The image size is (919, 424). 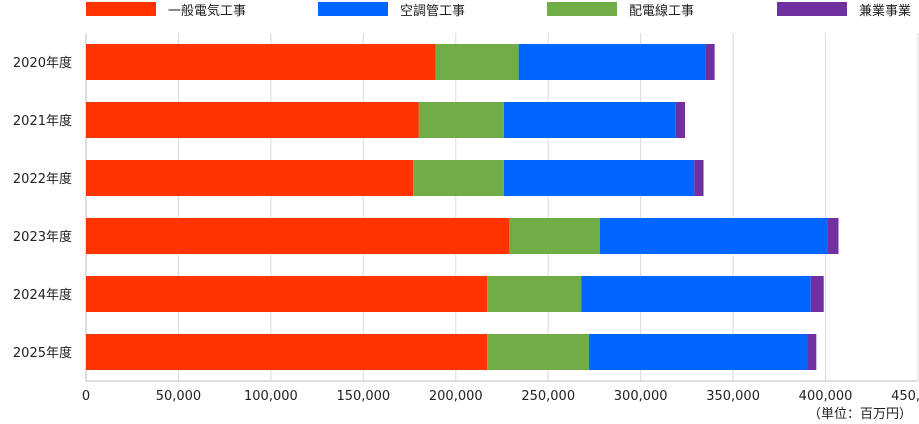 I want to click on category-label: 2022年度, so click(x=42, y=179).